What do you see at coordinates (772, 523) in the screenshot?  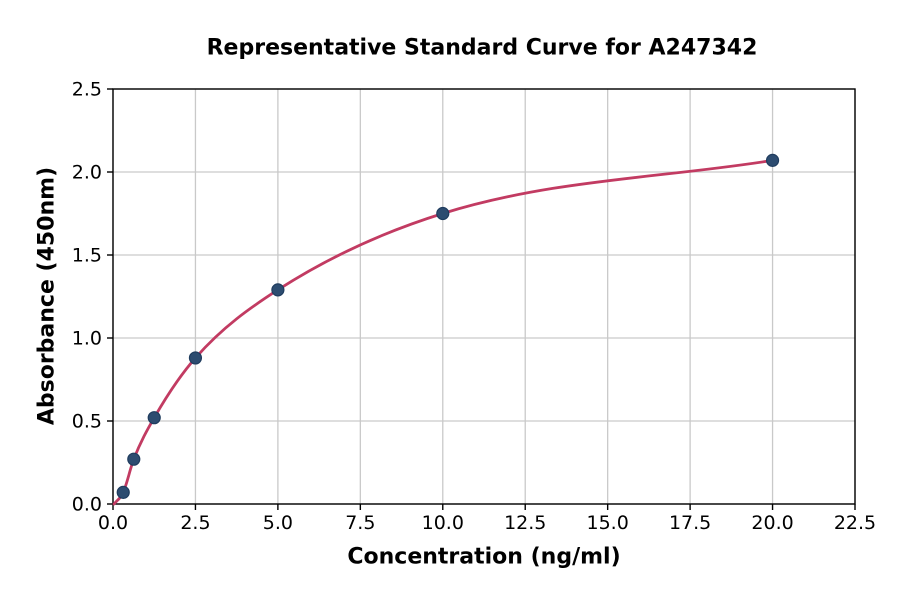 I see `x-tick-label: 20.0` at bounding box center [772, 523].